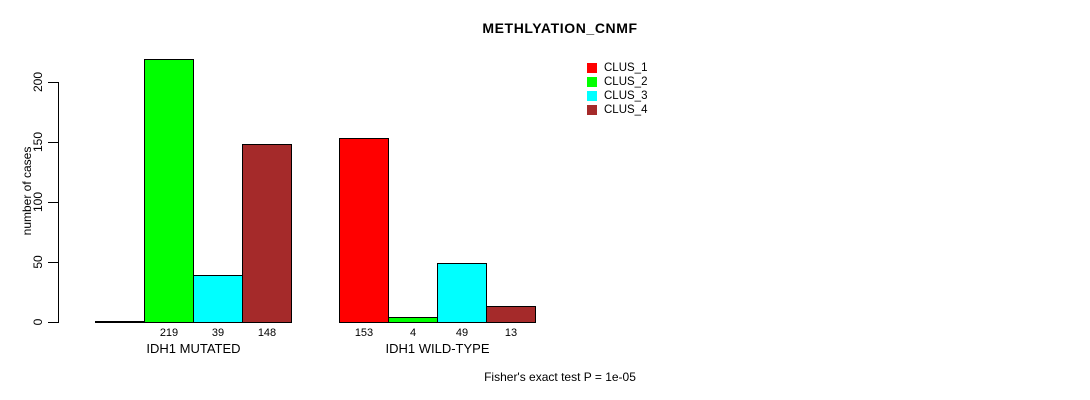 This screenshot has height=400, width=1090. I want to click on y-axis-tick-label: 150, so click(38, 142).